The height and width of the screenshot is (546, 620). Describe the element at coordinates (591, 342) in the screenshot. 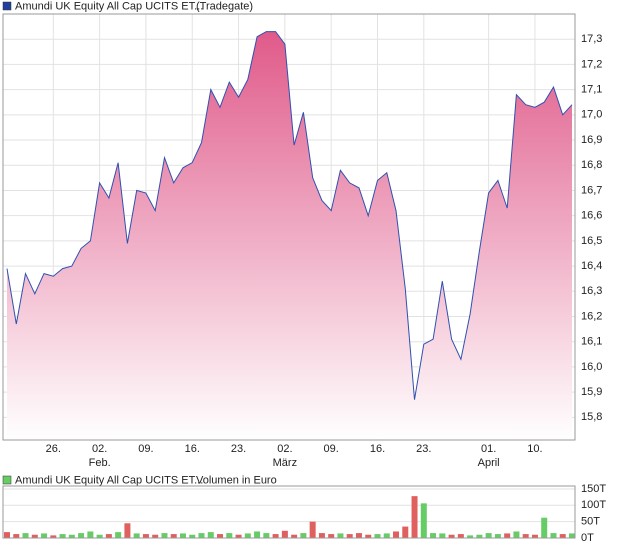

I see `y-tick-label: 16,1` at that location.